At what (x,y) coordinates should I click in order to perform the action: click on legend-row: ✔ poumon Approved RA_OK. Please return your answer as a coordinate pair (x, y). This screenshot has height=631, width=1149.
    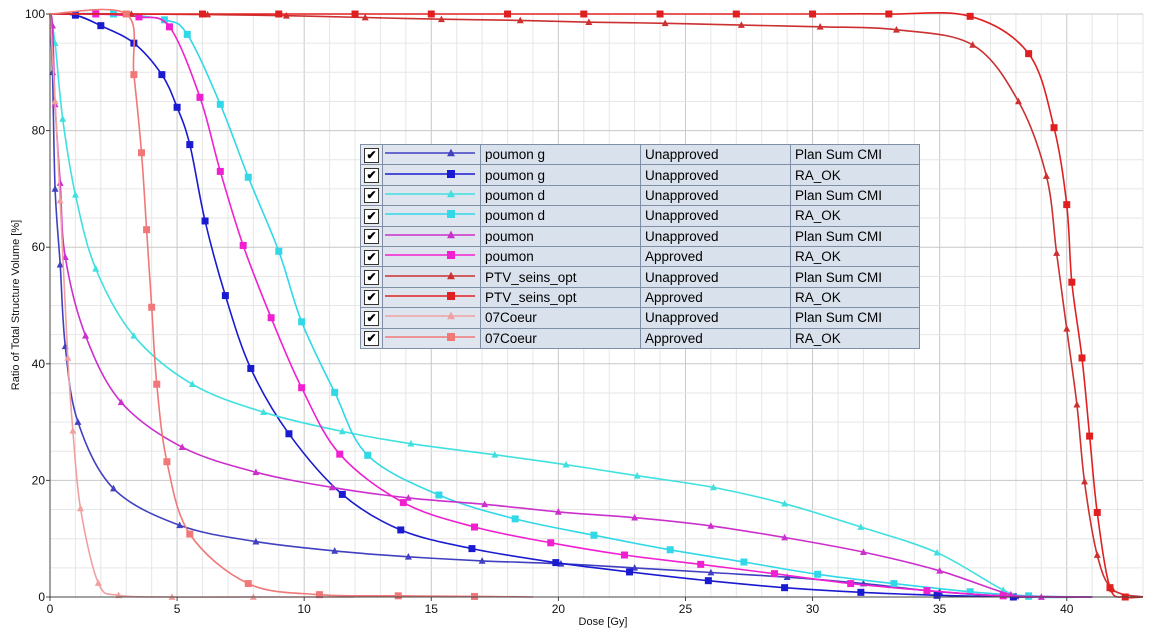
    Looking at the image, I should click on (640, 256).